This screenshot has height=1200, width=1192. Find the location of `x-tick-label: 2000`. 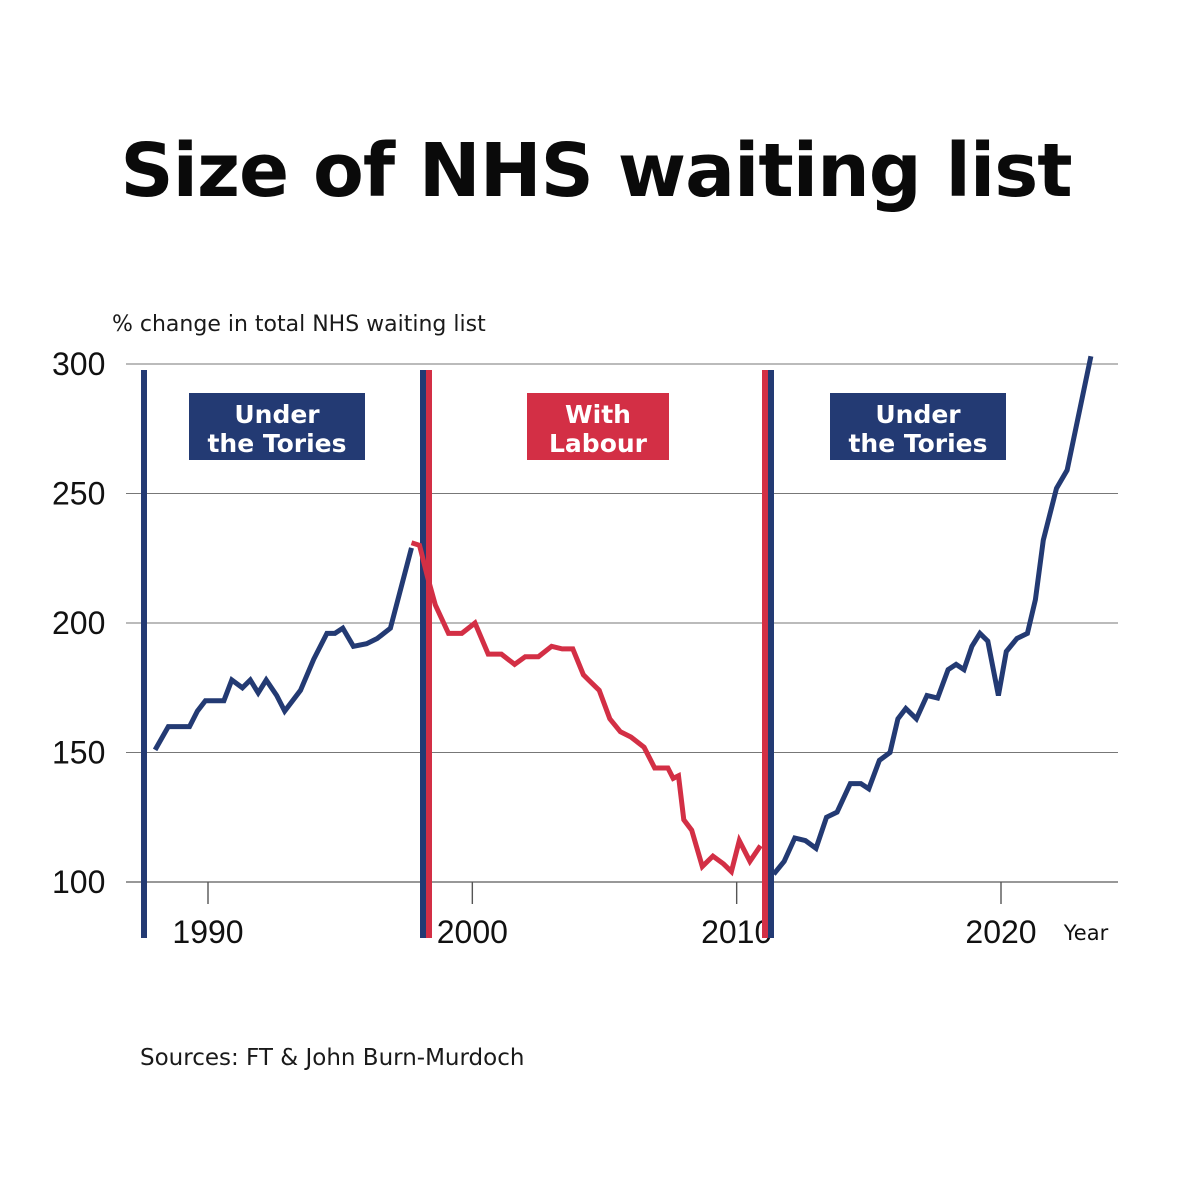

x-tick-label: 2000 is located at coordinates (472, 932).